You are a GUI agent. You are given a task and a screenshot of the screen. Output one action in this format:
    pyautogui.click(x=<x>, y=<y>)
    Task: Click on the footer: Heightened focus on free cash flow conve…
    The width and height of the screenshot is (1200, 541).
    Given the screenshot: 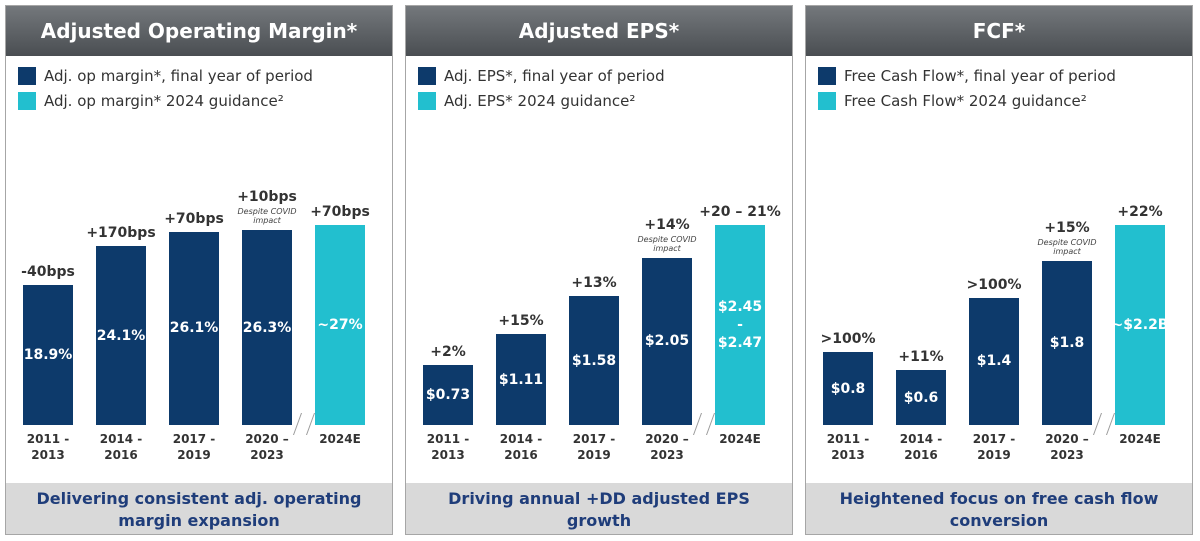 What is the action you would take?
    pyautogui.click(x=999, y=508)
    